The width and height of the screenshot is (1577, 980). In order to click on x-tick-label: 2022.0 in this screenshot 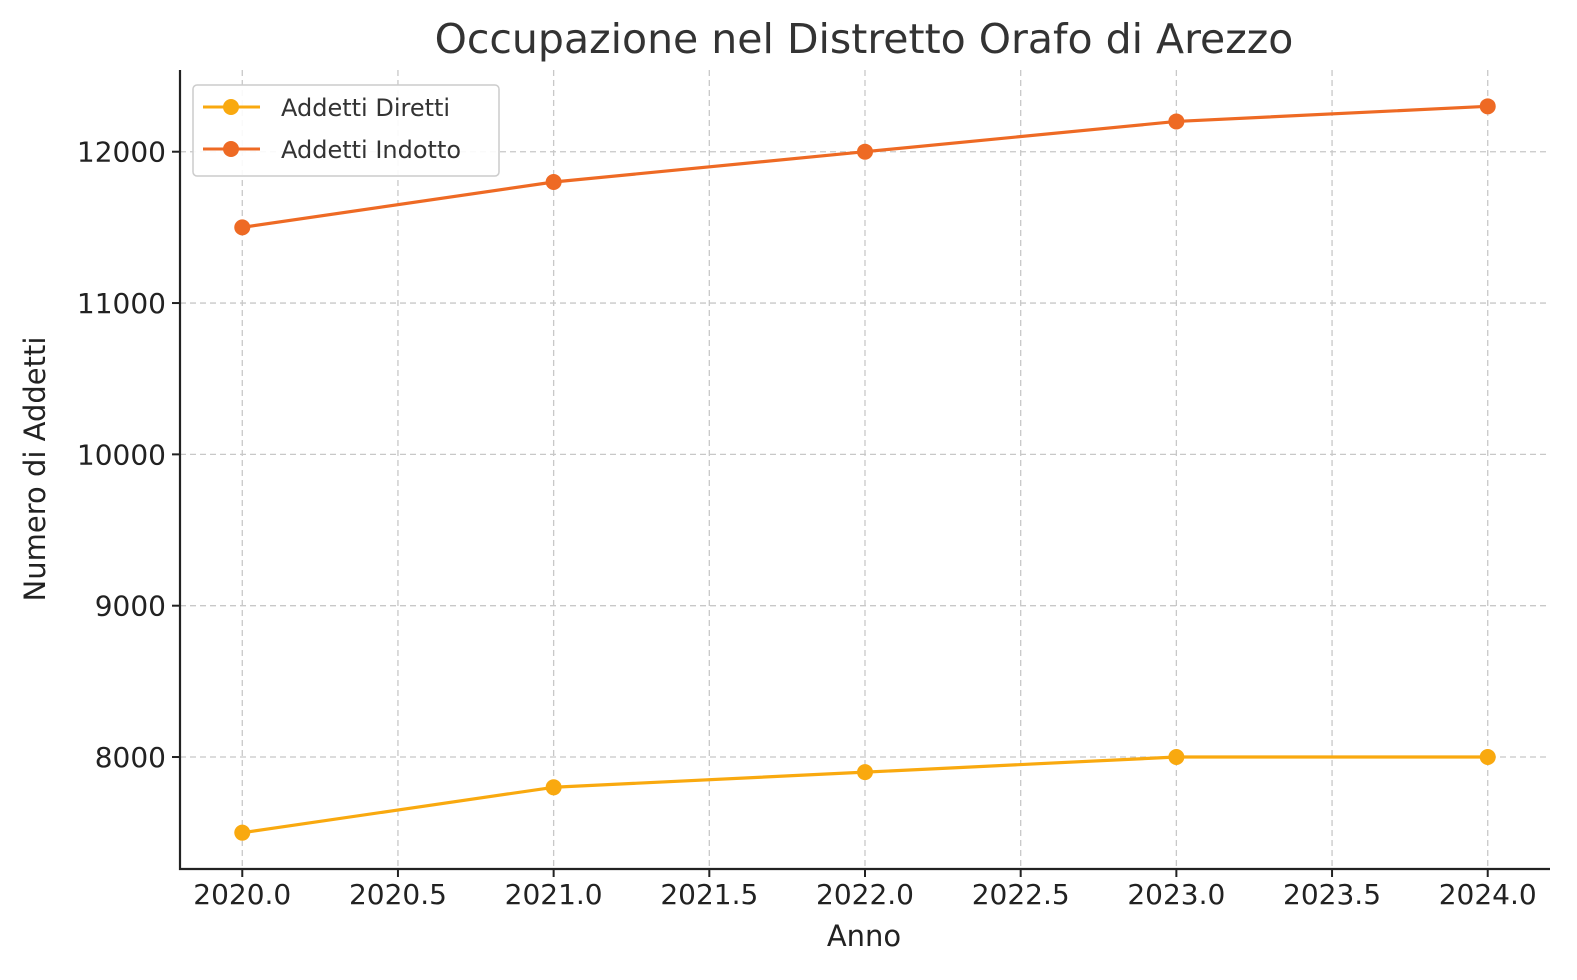, I will do `click(865, 894)`.